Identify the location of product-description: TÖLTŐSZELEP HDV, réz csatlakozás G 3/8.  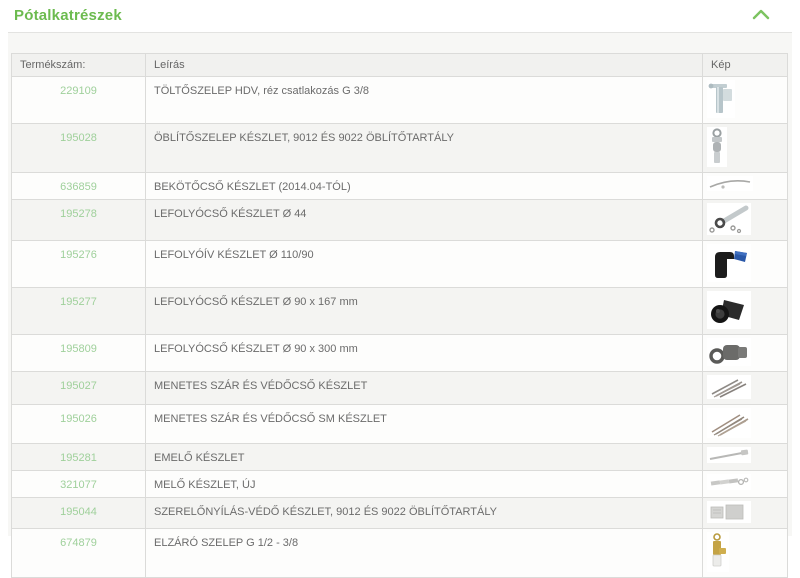
(424, 100).